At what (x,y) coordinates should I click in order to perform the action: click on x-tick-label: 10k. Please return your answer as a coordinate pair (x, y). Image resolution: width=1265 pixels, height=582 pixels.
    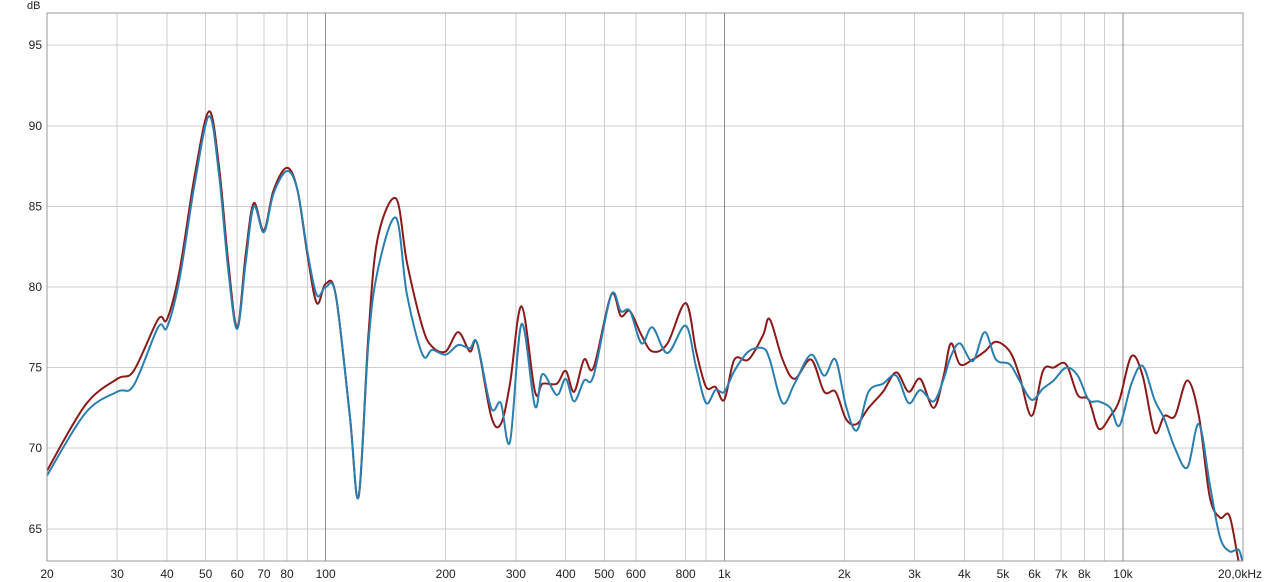
    Looking at the image, I should click on (1123, 574).